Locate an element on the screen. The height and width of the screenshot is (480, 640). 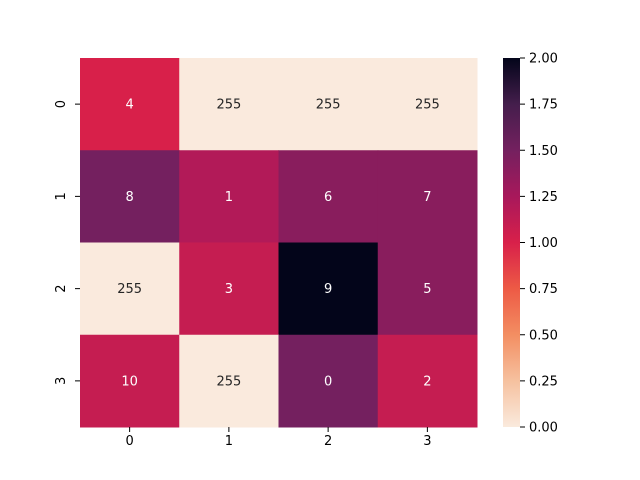
colorbar is located at coordinates (511, 242).